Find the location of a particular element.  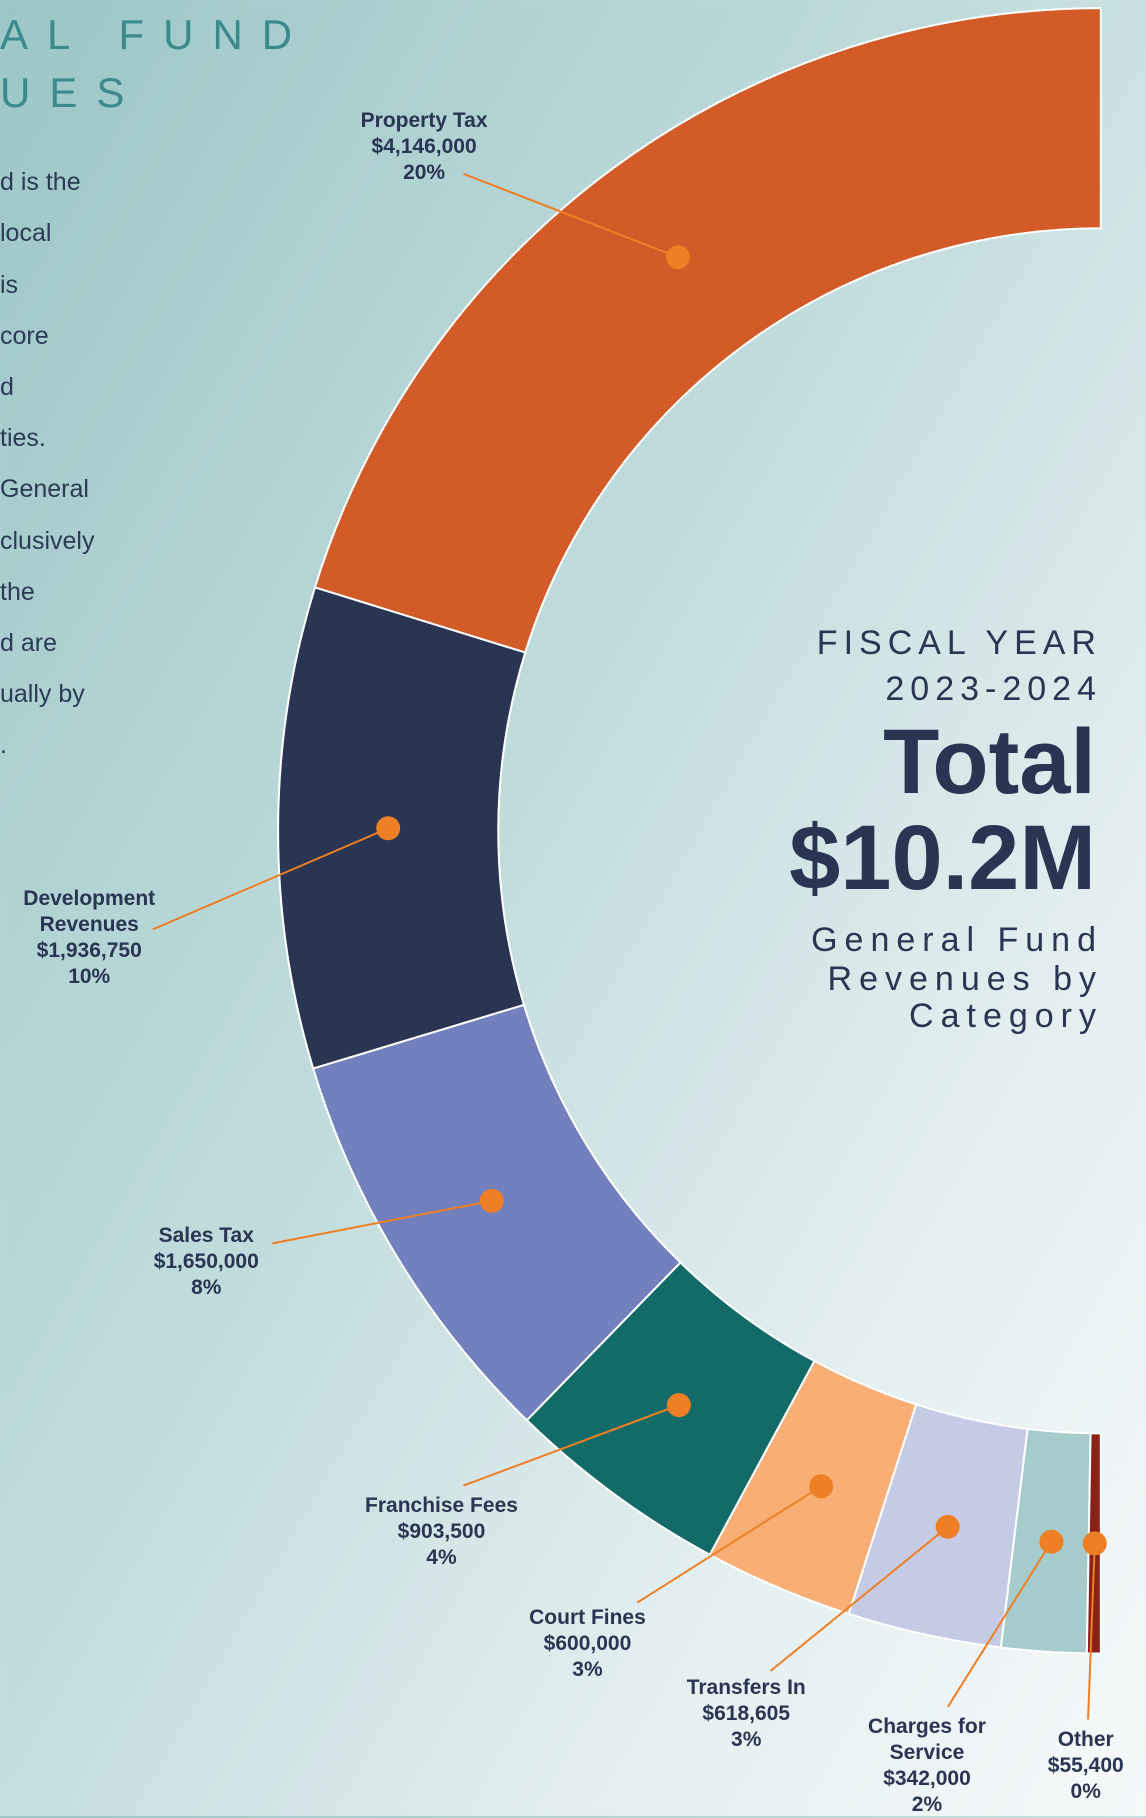

category-label: Franchise Fees is located at coordinates (441, 1506).